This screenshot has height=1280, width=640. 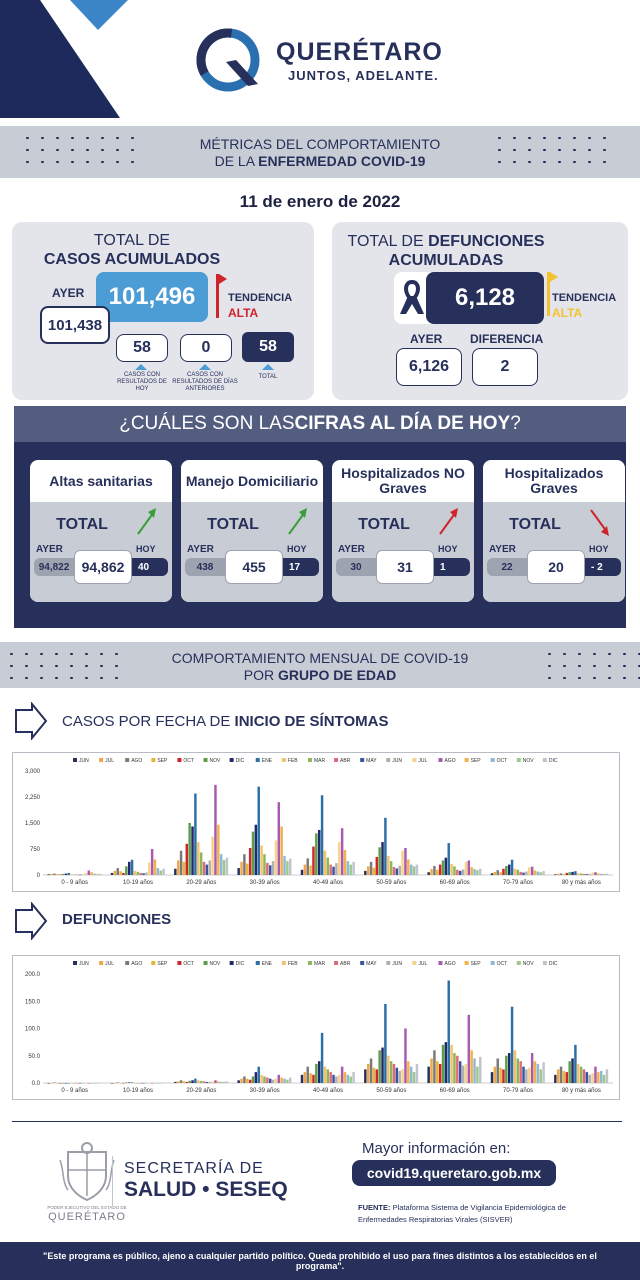 I want to click on info-url-link: covid19.queretaro.gob.mx, so click(x=454, y=1173).